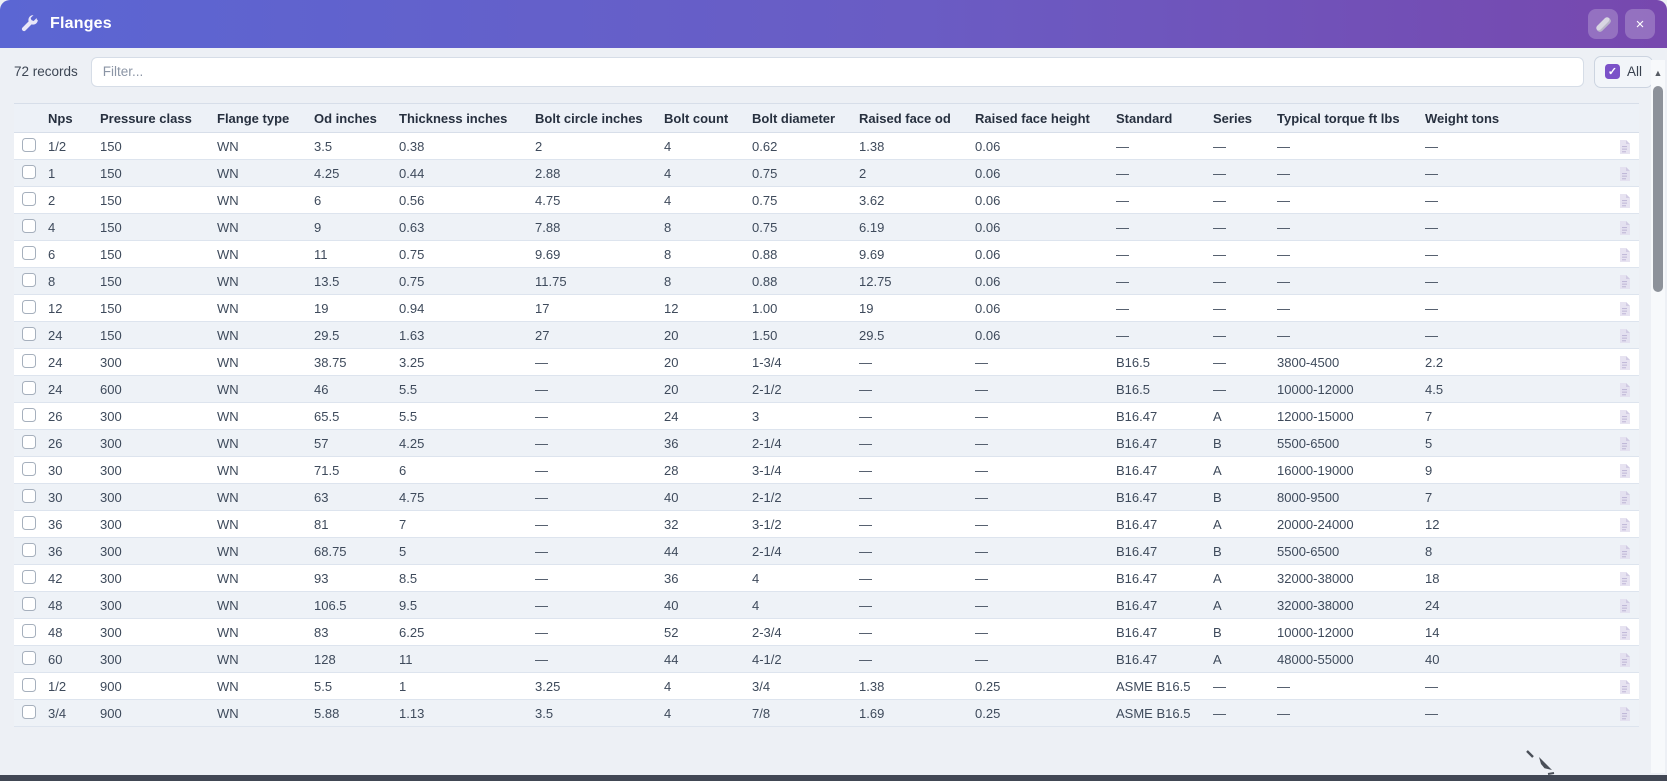  I want to click on scrollbar-thumb, so click(1658, 189).